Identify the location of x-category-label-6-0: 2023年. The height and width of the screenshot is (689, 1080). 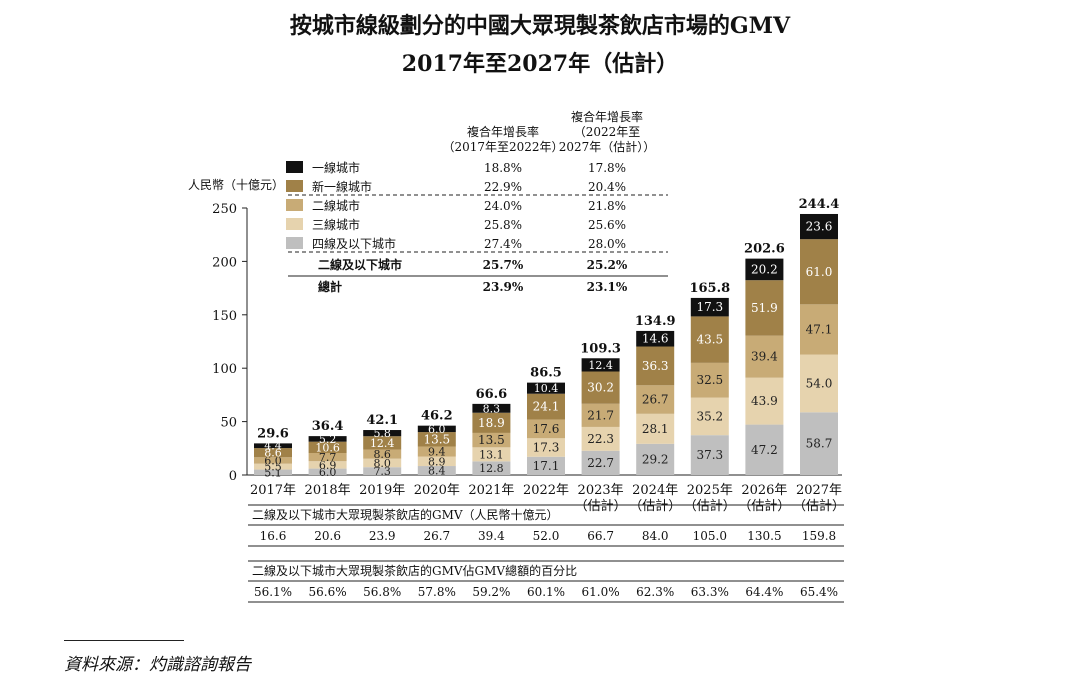
(601, 490).